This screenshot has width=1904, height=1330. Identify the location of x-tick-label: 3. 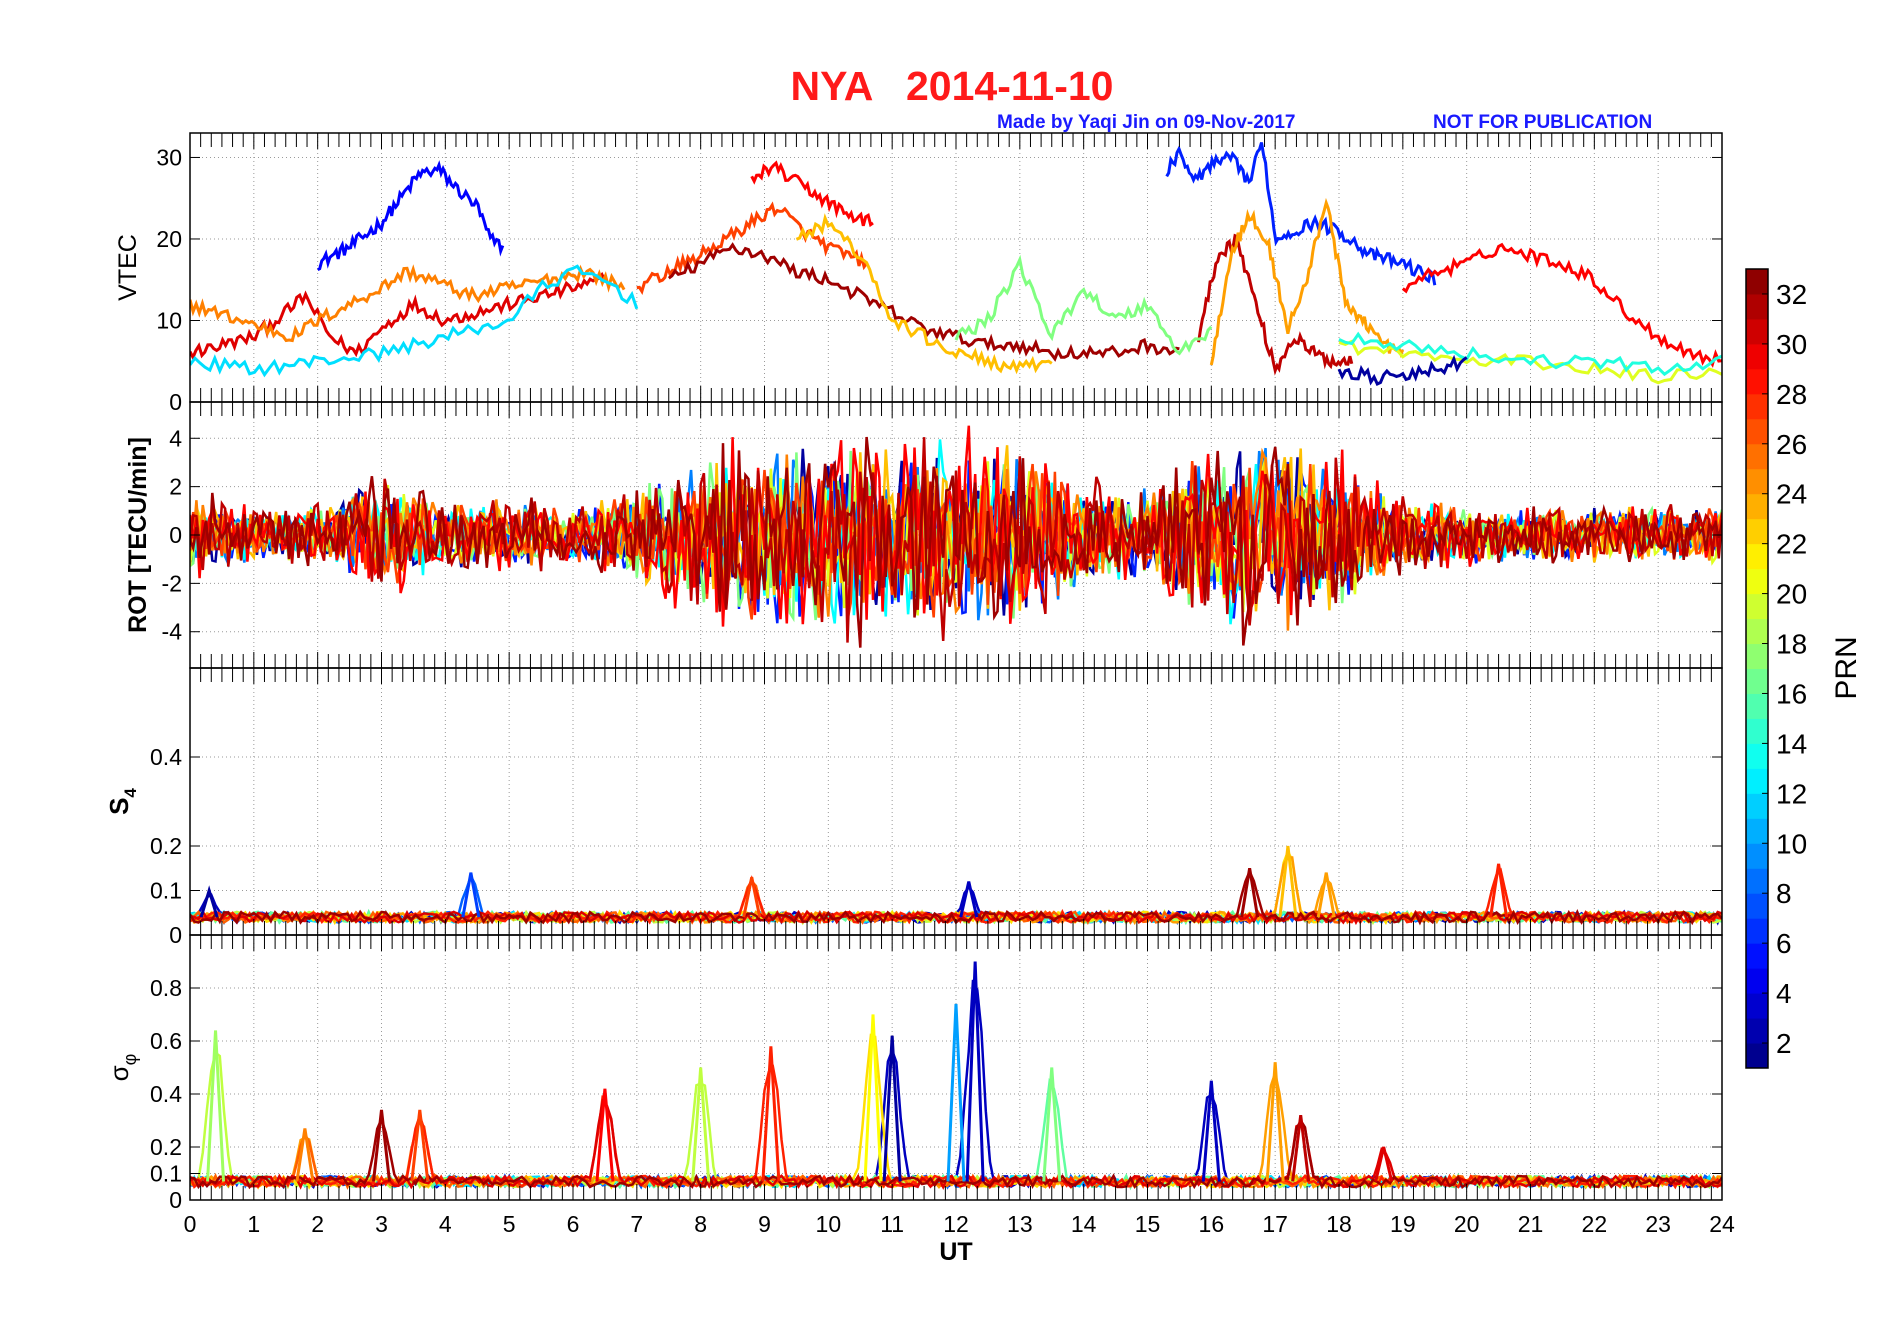
(381, 1224).